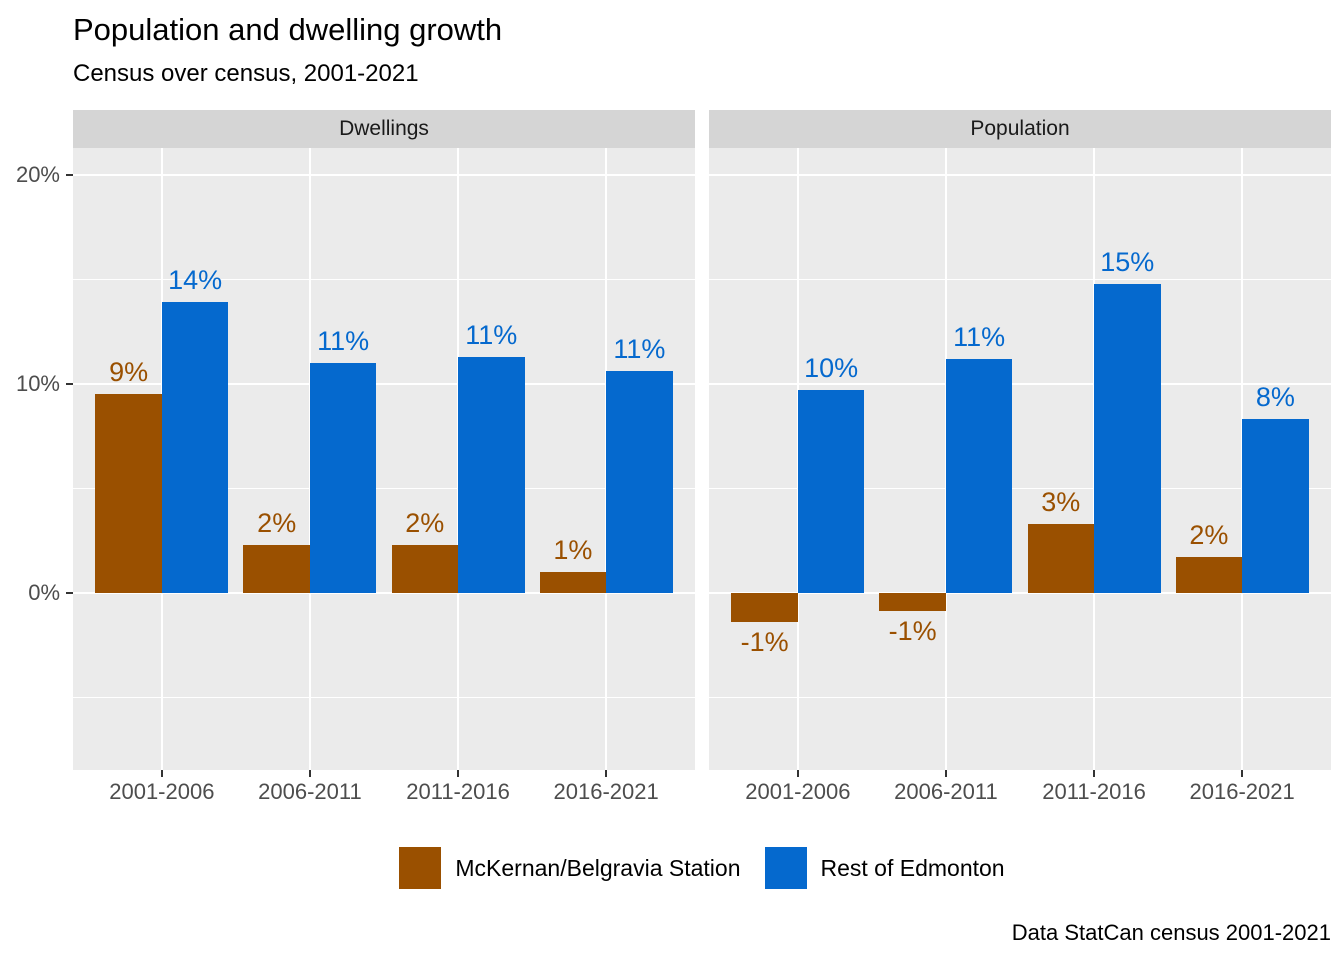  I want to click on legend-label: McKernan/Belgravia Station, so click(598, 867).